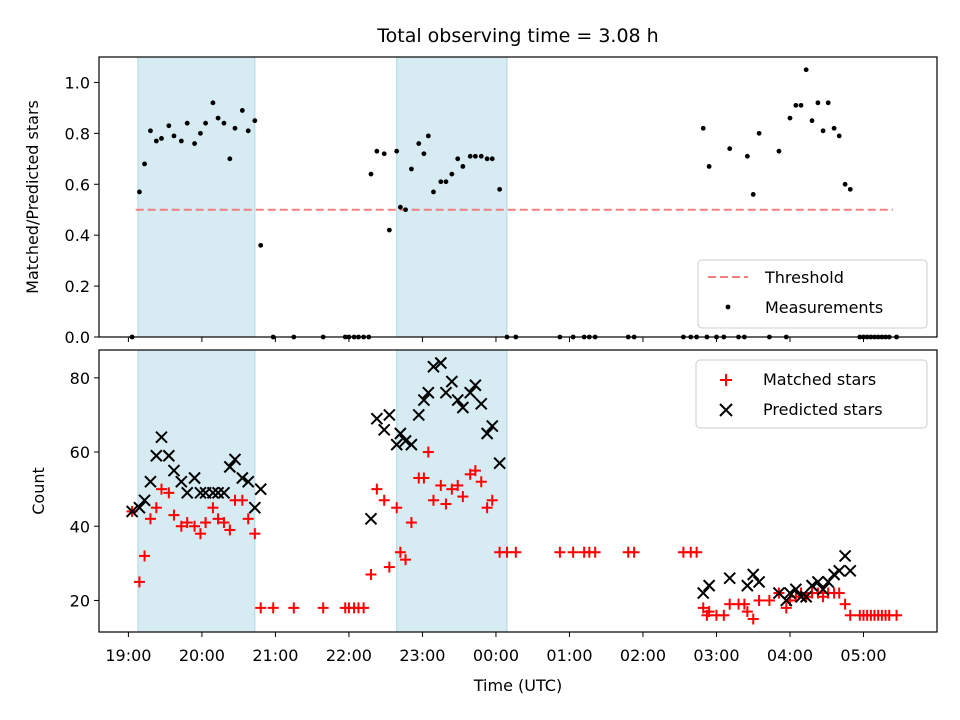 The height and width of the screenshot is (720, 960). I want to click on legend-box-top, so click(812, 294).